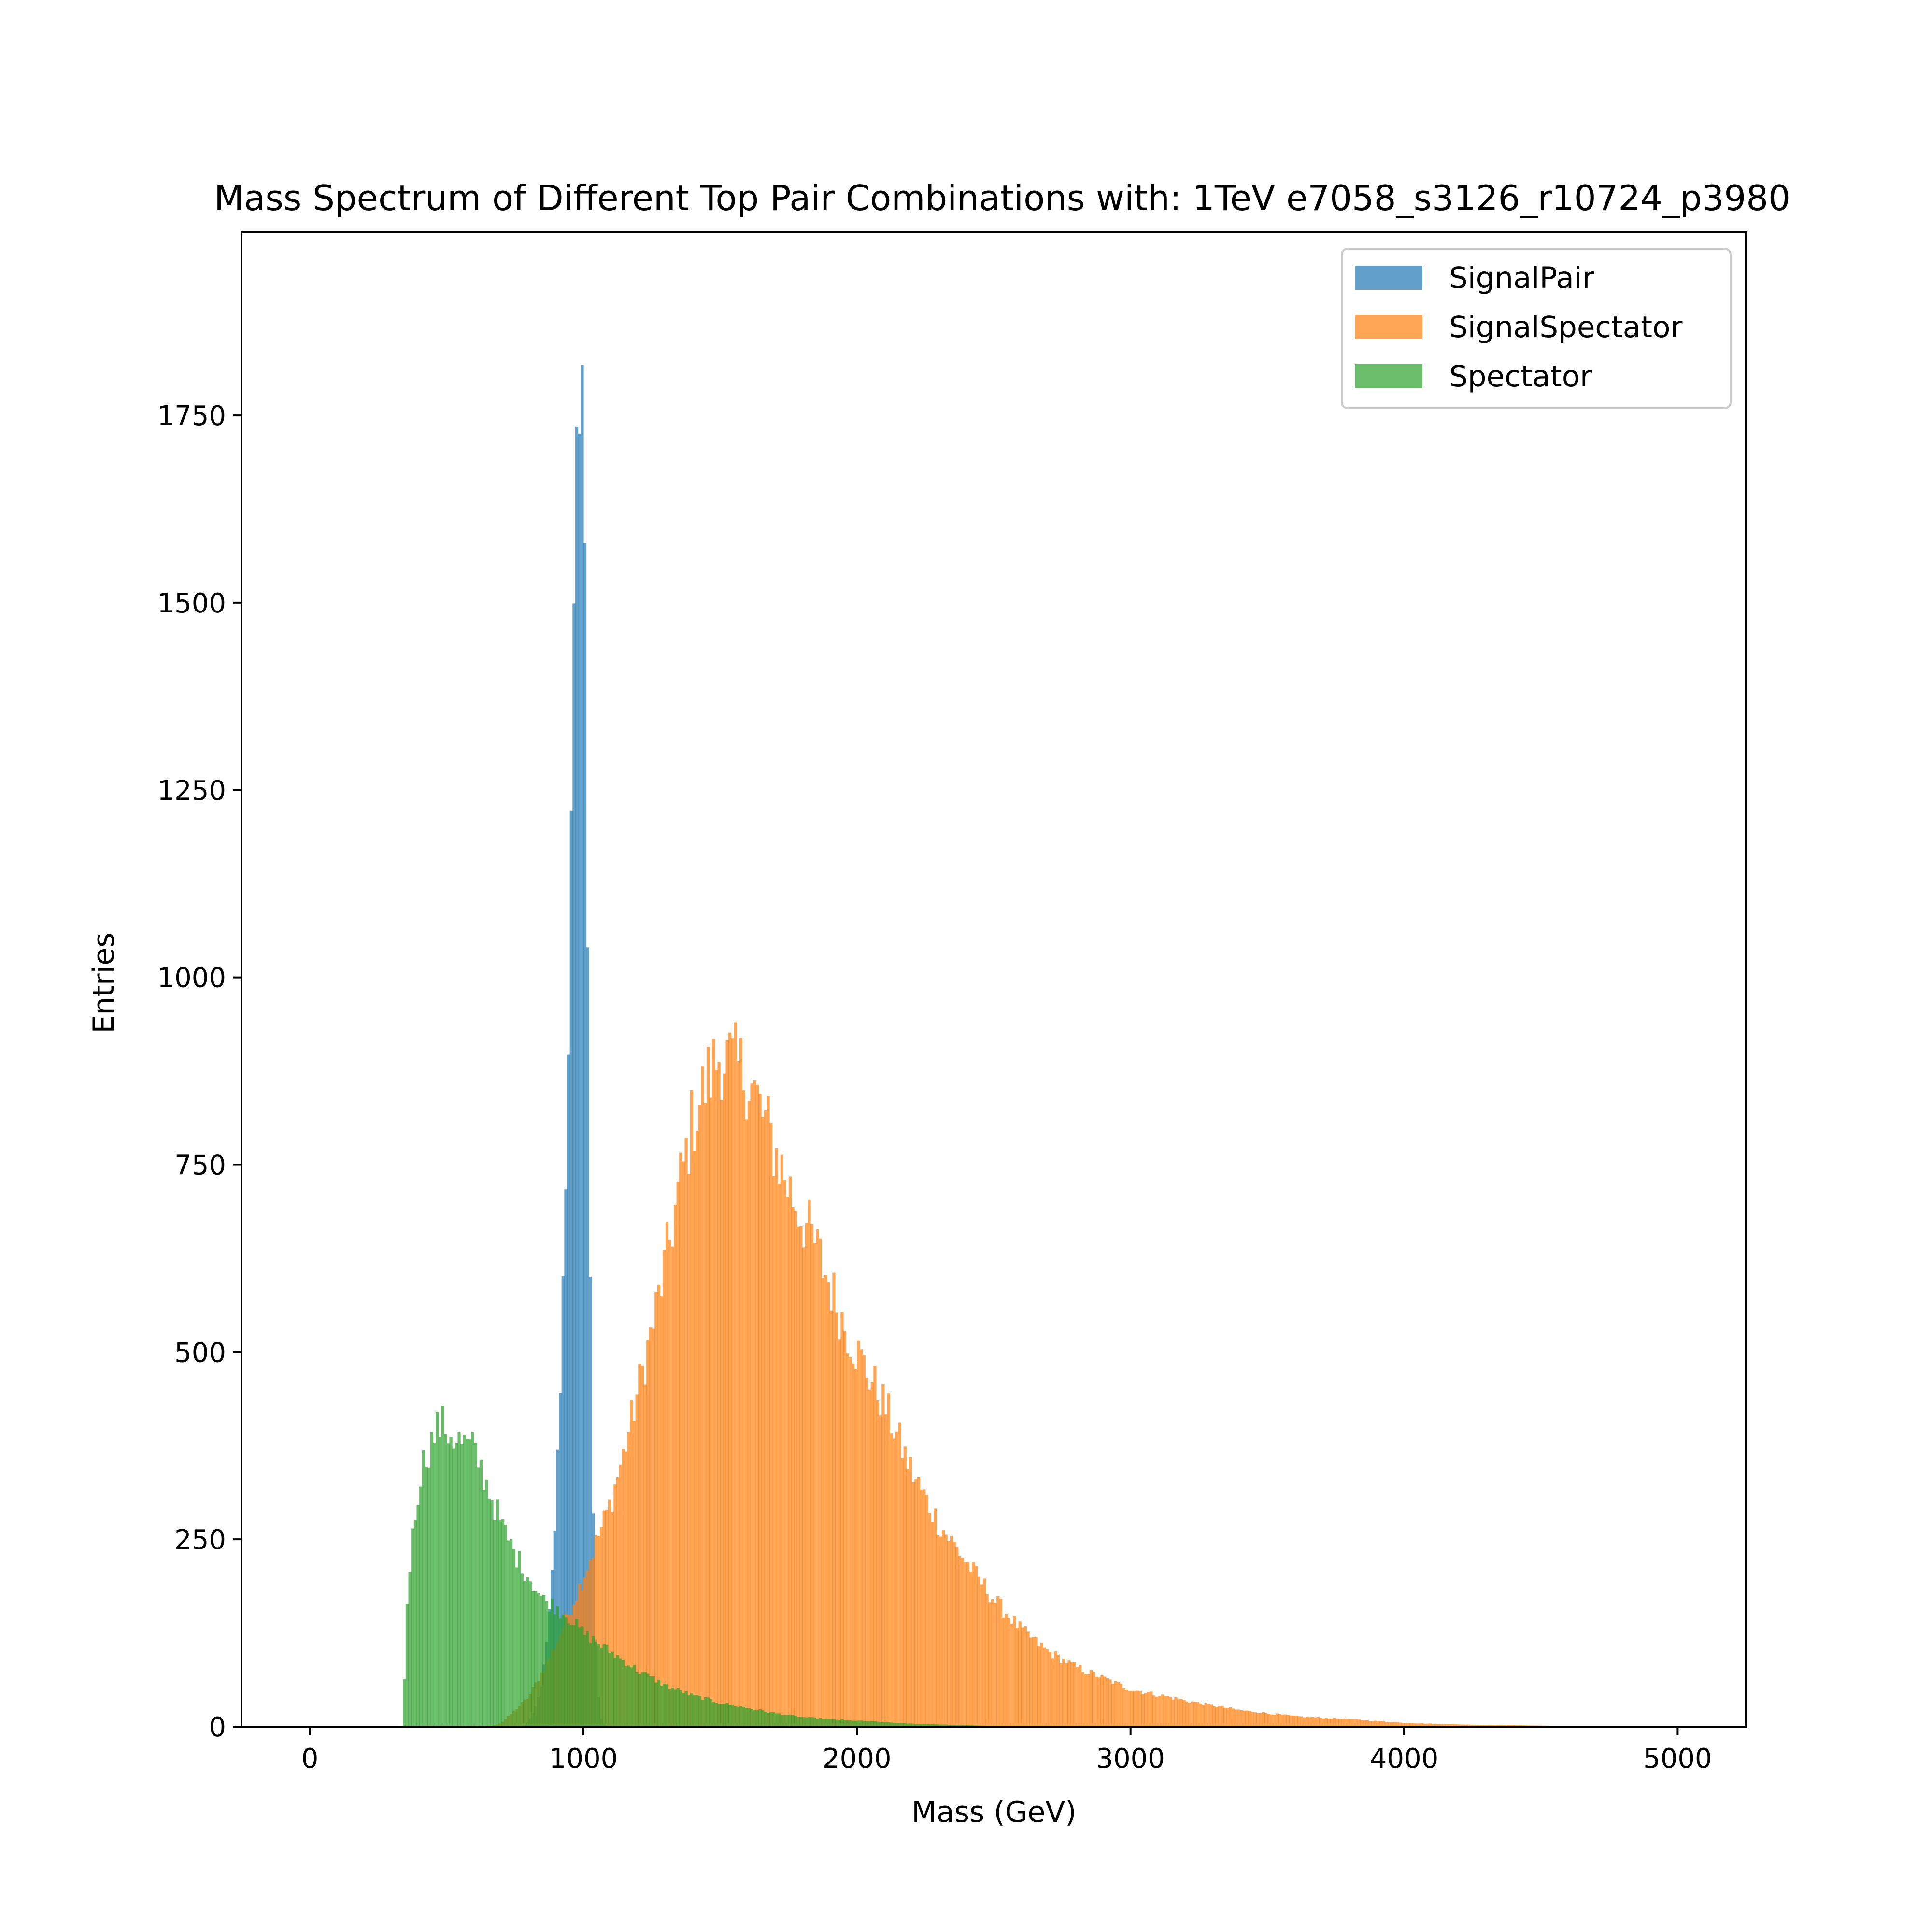 The width and height of the screenshot is (1932, 1932). I want to click on legend-swatch-spectator, so click(1388, 376).